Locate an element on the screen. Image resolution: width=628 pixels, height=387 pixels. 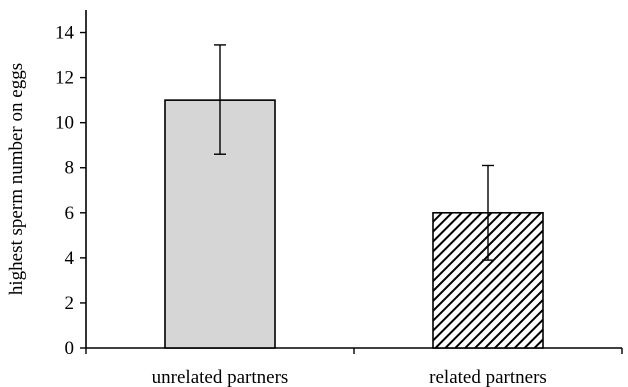
y-tick-label: 12 is located at coordinates (64, 78).